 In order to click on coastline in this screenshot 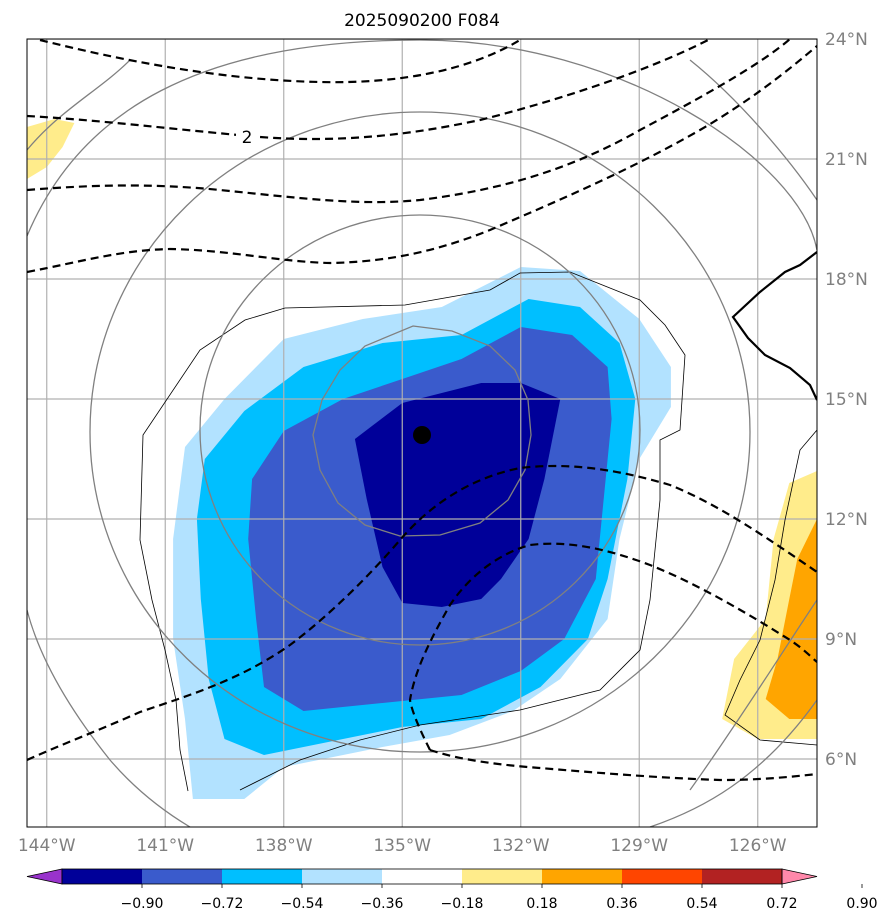, I will do `click(774, 326)`.